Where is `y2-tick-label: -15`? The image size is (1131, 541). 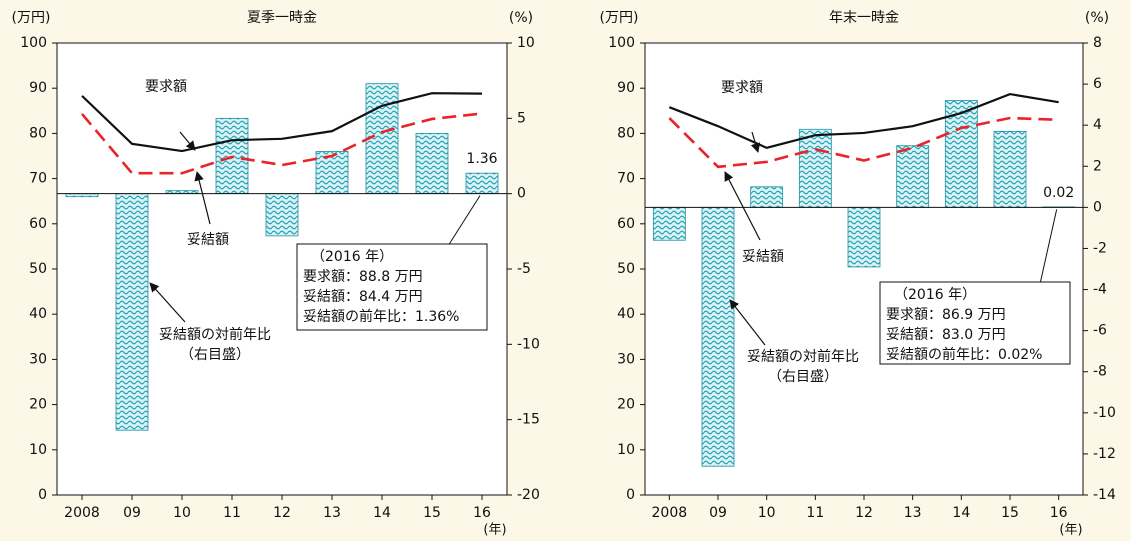
y2-tick-label: -15 is located at coordinates (528, 420).